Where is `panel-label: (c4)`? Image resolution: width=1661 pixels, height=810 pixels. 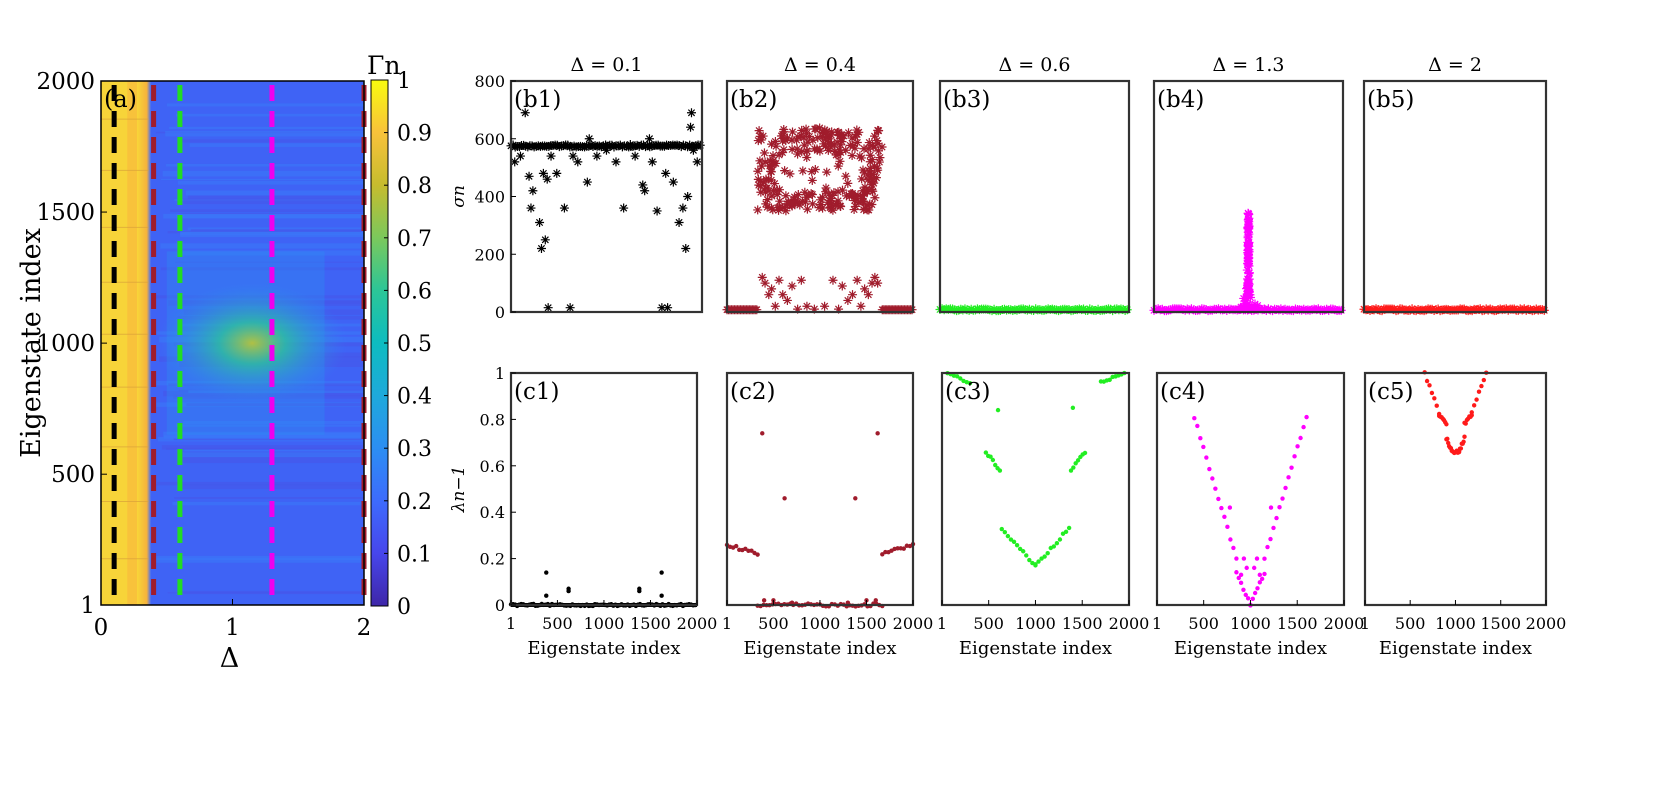
panel-label: (c4) is located at coordinates (1182, 392).